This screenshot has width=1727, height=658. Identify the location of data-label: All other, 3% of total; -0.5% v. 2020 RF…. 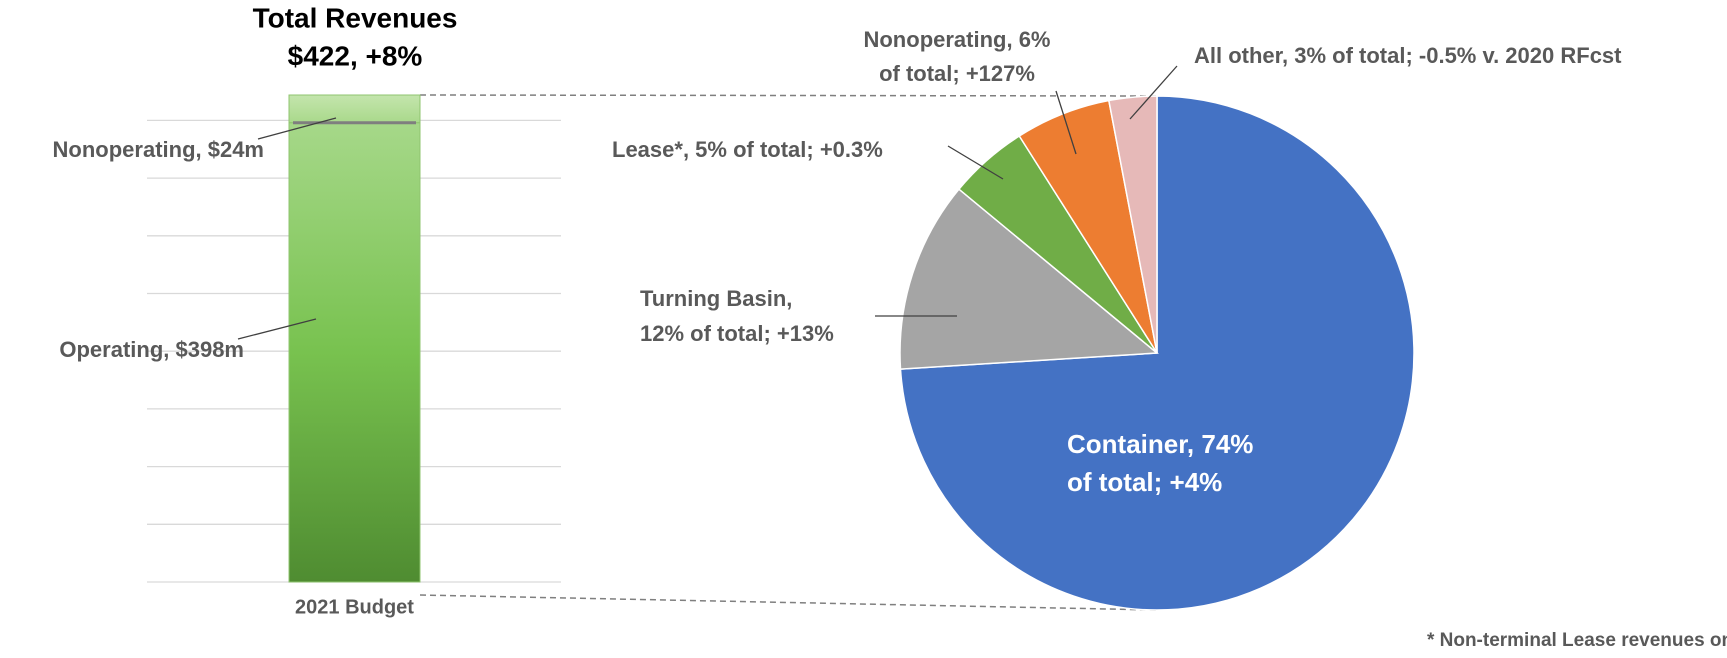
(1408, 55).